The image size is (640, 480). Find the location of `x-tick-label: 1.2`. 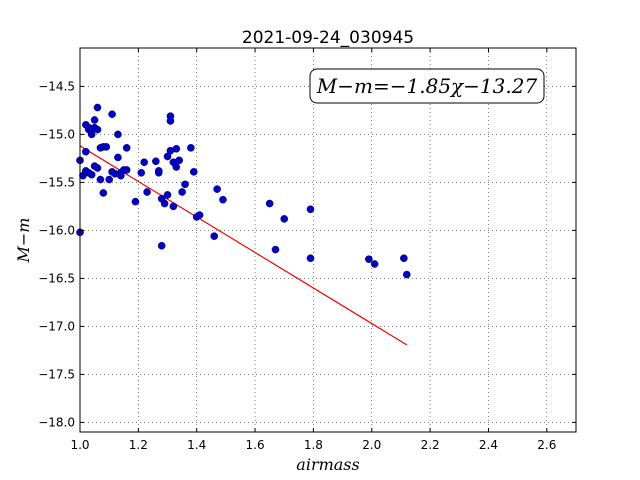

x-tick-label: 1.2 is located at coordinates (138, 445).